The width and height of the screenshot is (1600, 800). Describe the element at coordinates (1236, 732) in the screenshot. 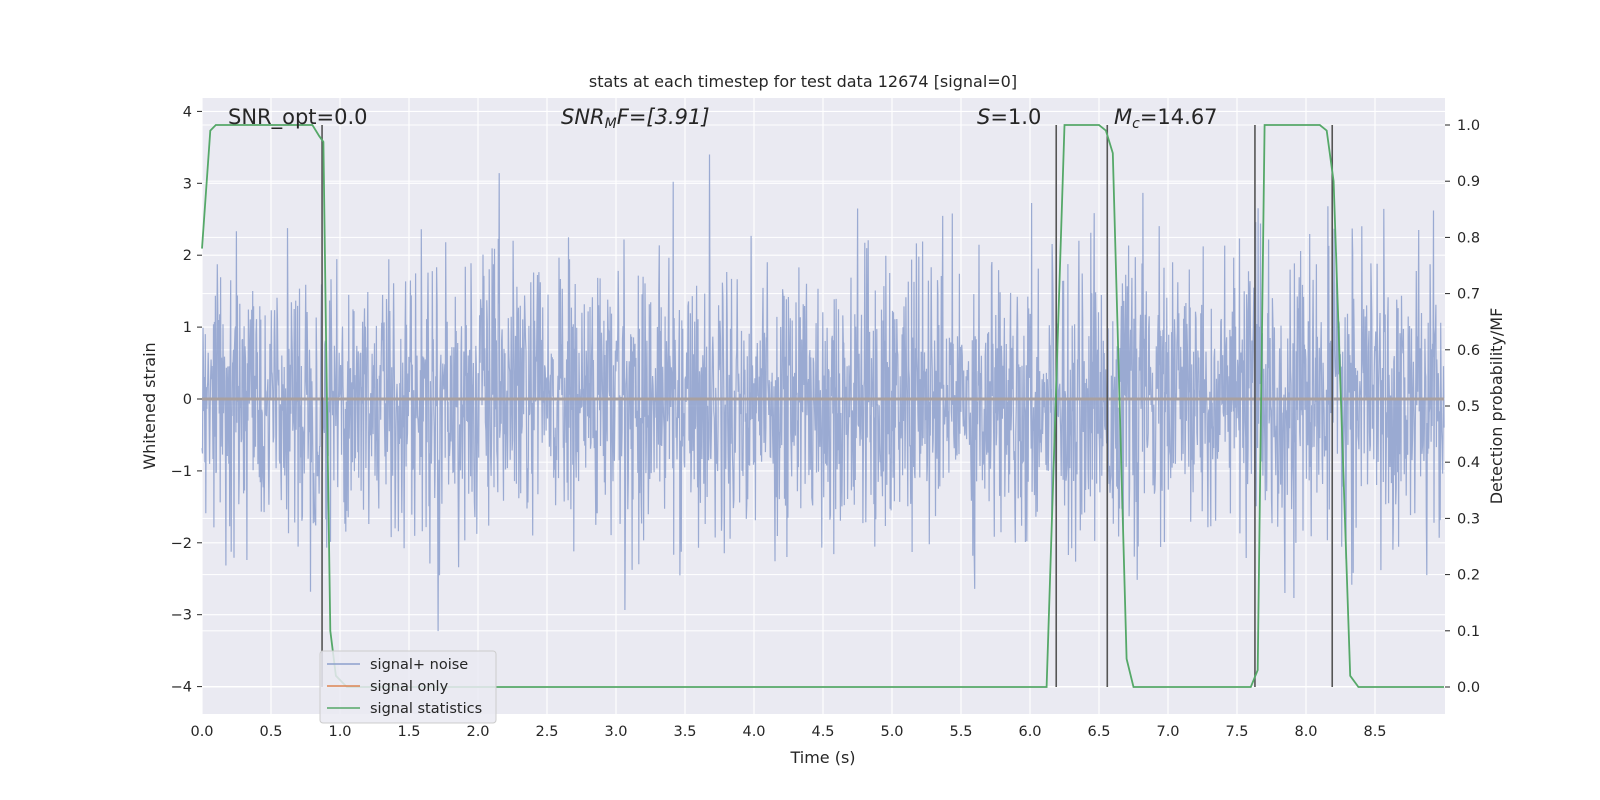

I see `x-tick-label: 7.5` at that location.